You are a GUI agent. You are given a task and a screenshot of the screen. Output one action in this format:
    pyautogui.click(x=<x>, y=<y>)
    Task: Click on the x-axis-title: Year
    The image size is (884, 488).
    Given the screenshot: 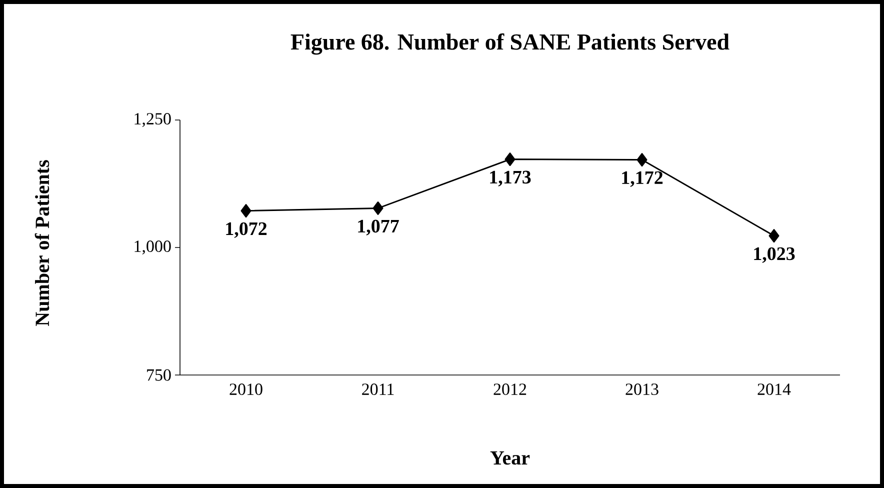 What is the action you would take?
    pyautogui.click(x=510, y=458)
    